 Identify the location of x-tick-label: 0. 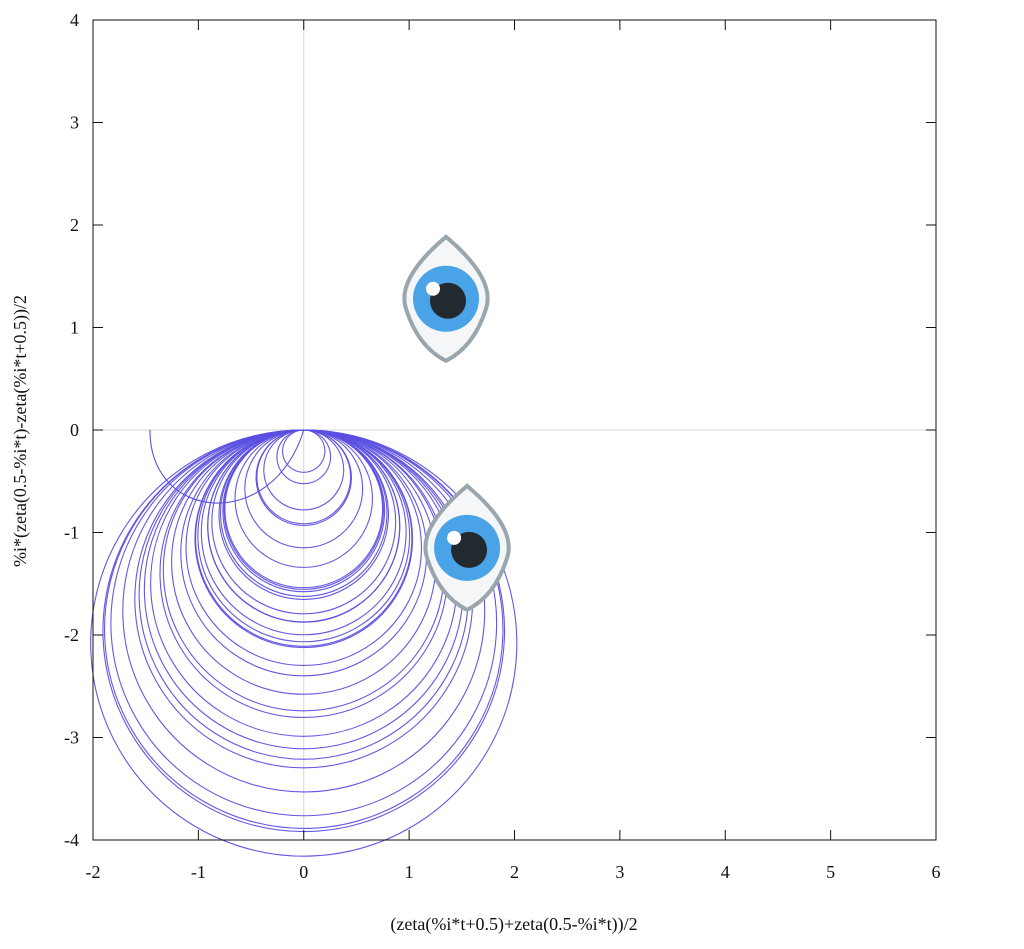
(303, 872).